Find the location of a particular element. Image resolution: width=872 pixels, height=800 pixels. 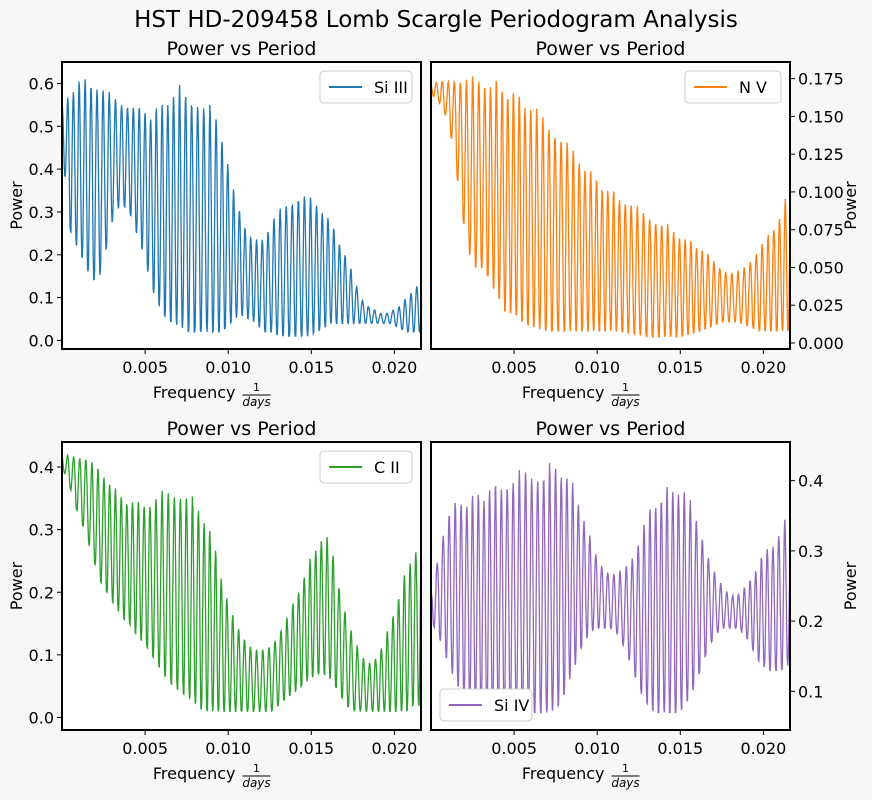

legend: Si IV is located at coordinates (486, 705).